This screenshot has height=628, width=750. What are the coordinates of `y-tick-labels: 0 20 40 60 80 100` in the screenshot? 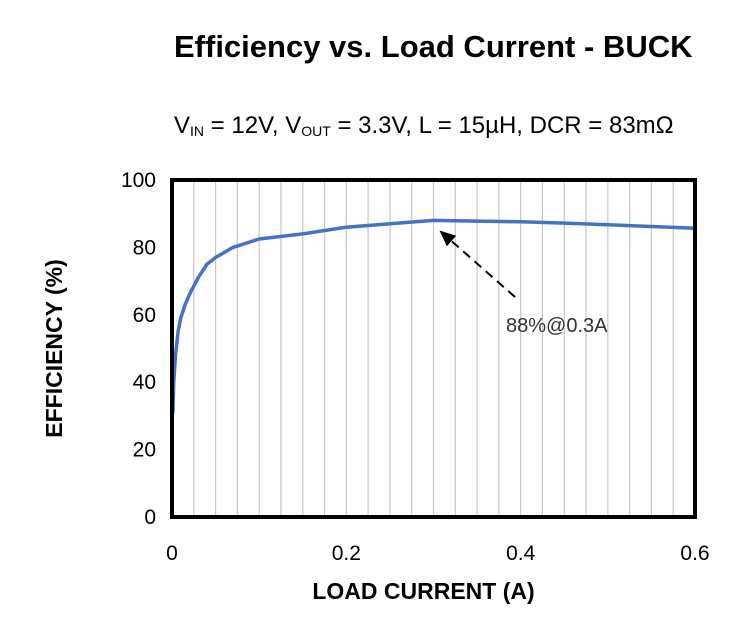 It's located at (138, 349).